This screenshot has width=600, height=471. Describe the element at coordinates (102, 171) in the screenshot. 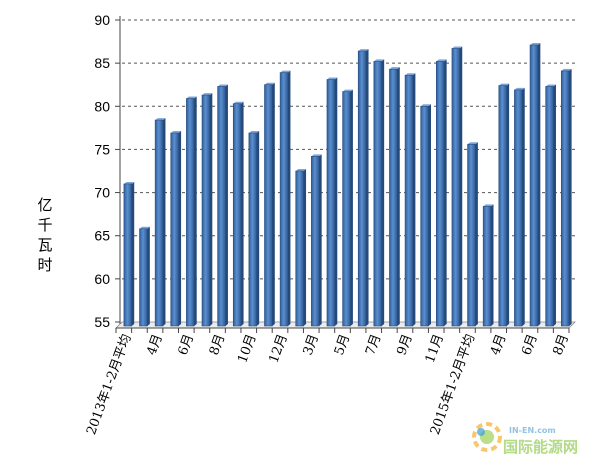

I see `y-tick-labels: 55 60 65 70 75 80 85 90` at that location.